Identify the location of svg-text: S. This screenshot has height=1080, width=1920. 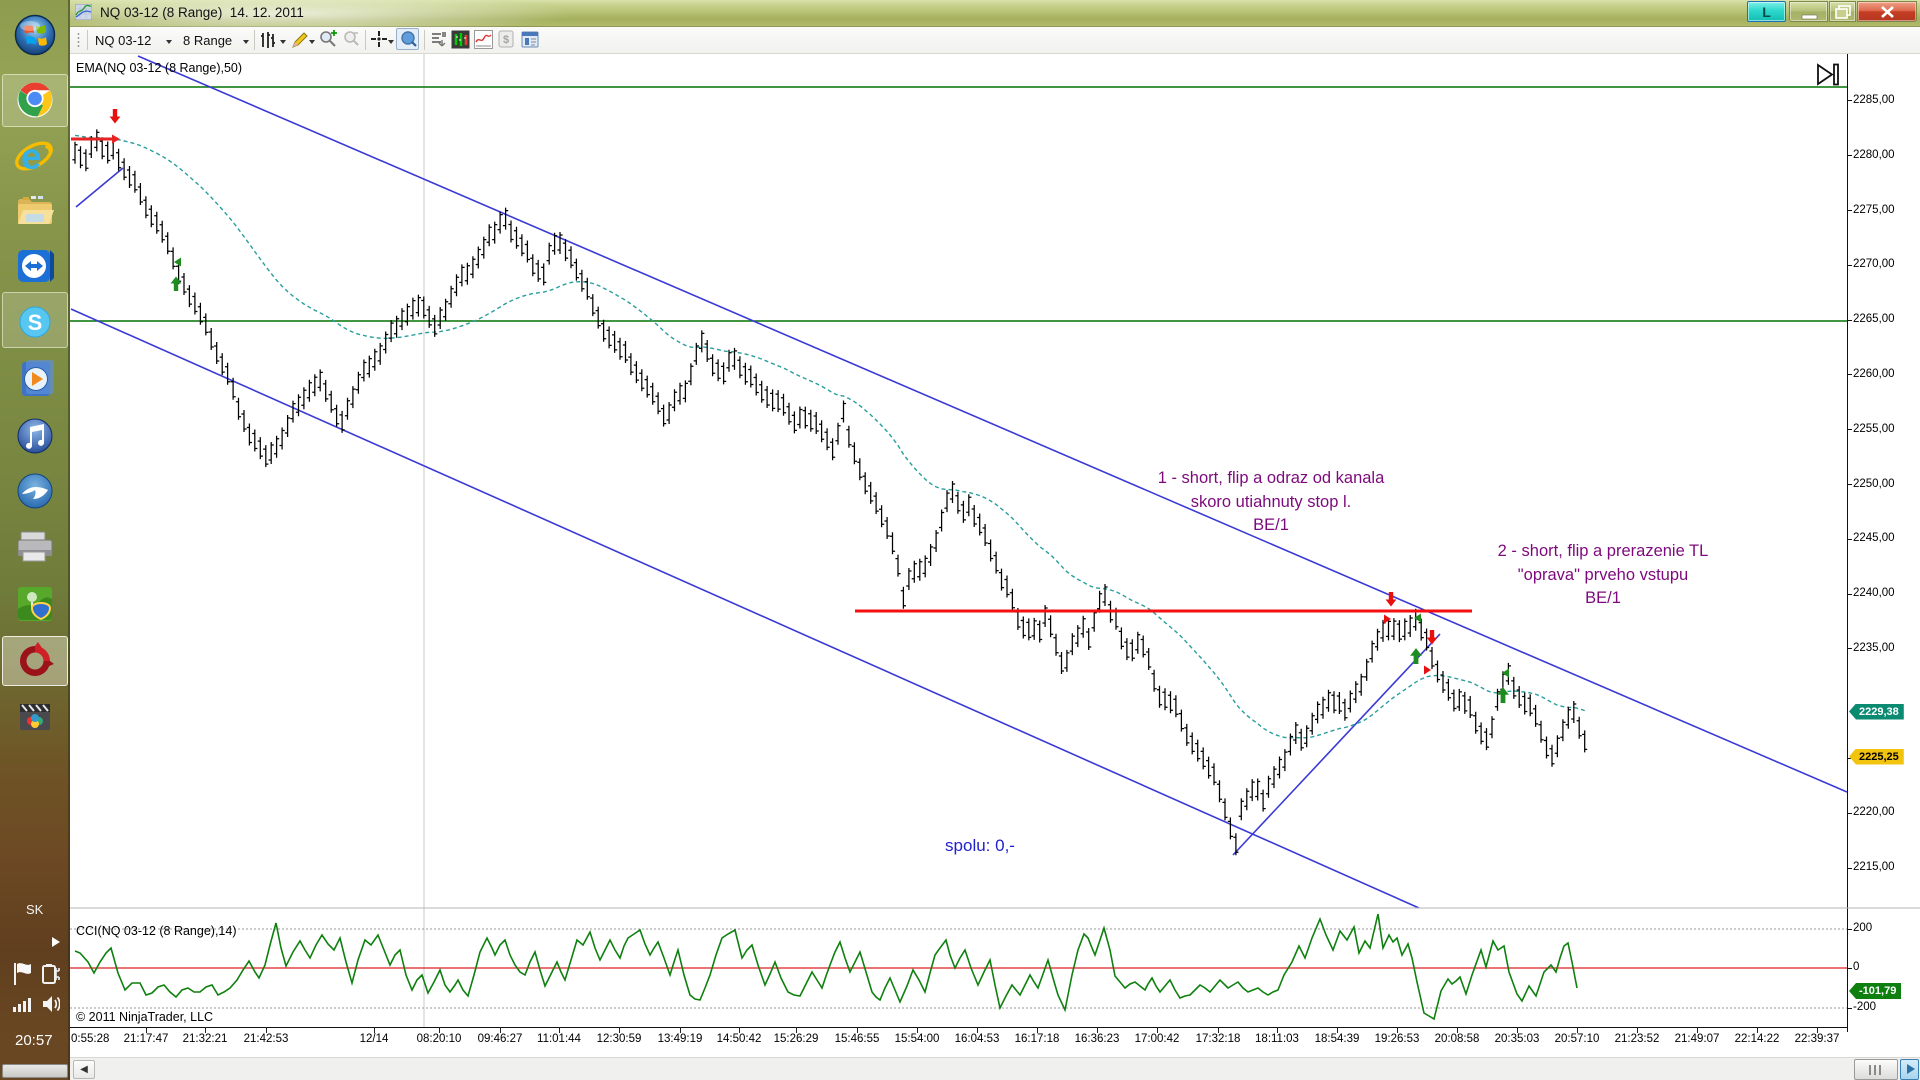
(35, 322).